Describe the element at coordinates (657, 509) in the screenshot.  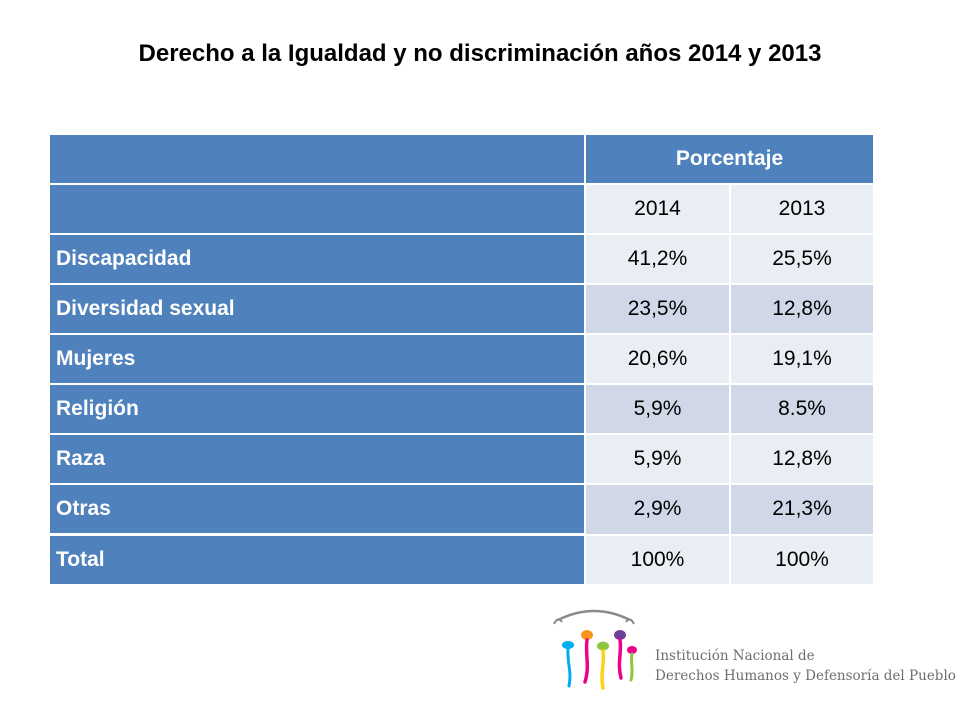
I see `value-cell-2014: 2,9%` at that location.